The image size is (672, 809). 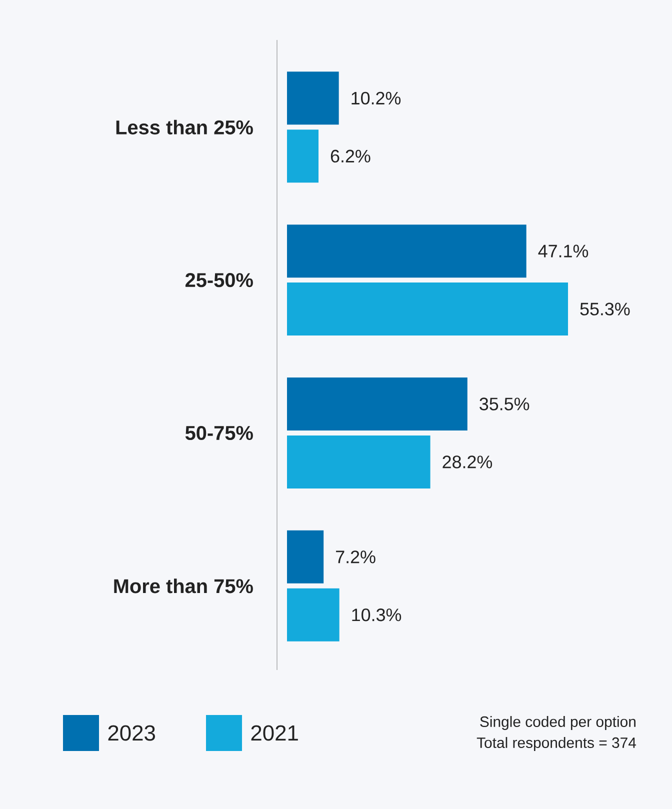 What do you see at coordinates (219, 433) in the screenshot?
I see `y-tick-label: 50-75%` at bounding box center [219, 433].